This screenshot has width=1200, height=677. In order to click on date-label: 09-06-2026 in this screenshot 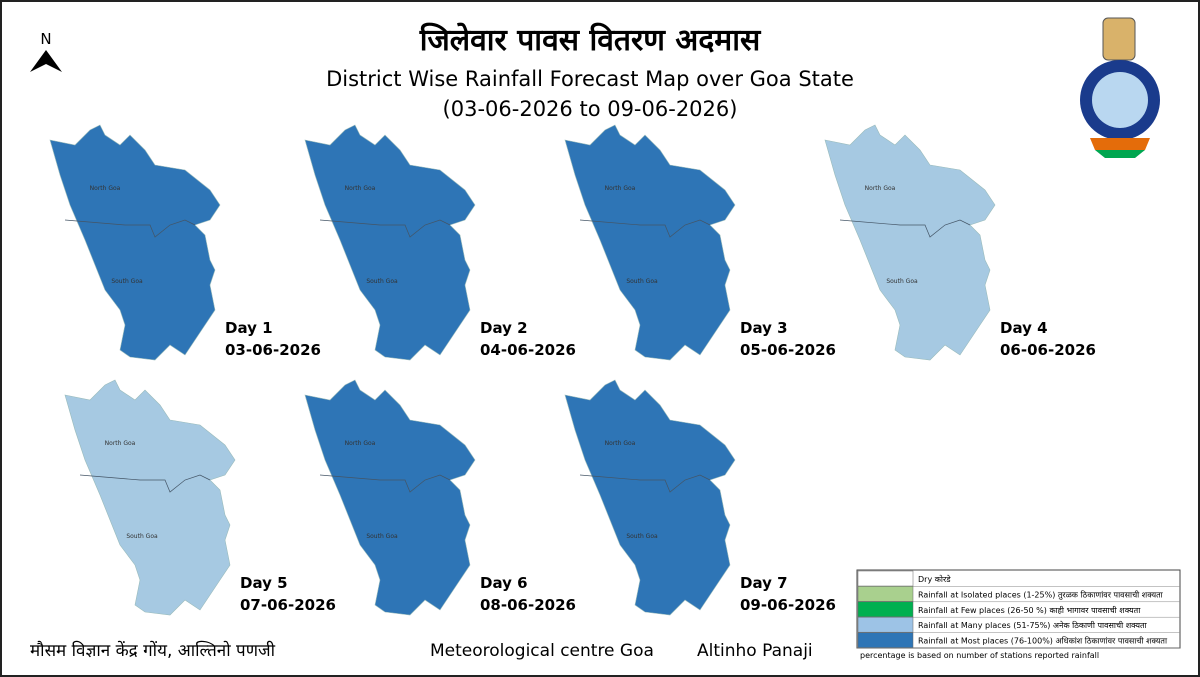, I will do `click(788, 605)`.